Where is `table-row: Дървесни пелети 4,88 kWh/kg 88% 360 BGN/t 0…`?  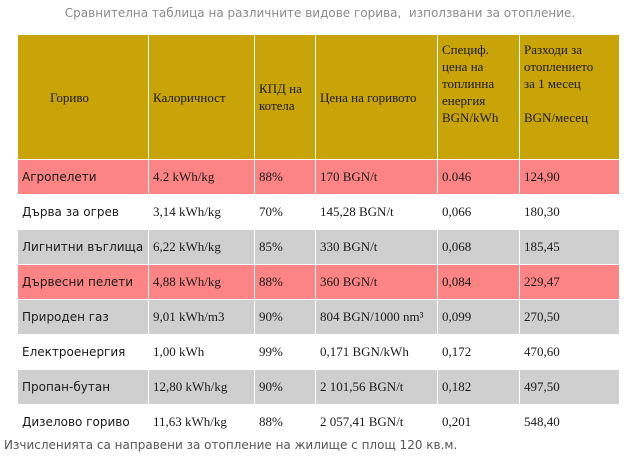 table-row: Дървесни пелети 4,88 kWh/kg 88% 360 BGN/t 0… is located at coordinates (318, 282).